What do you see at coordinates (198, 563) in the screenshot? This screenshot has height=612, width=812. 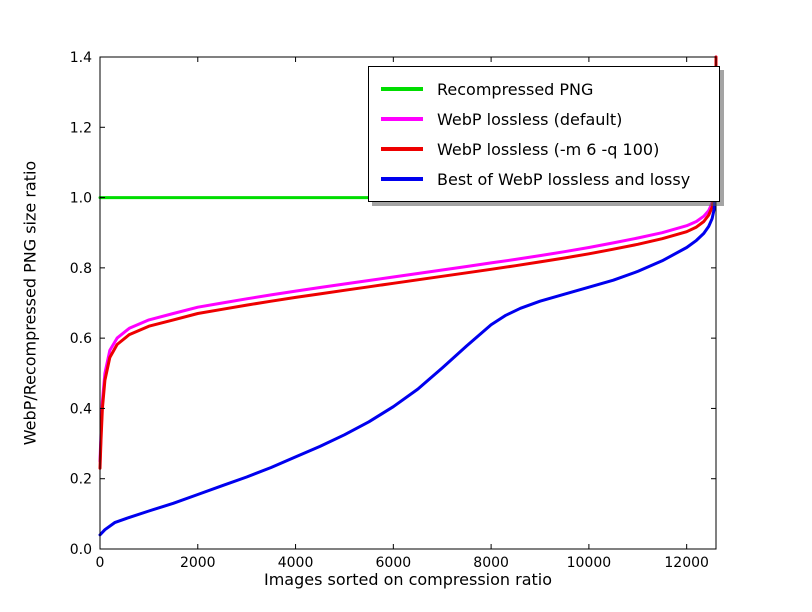 I see `x-tick-label: 2000` at bounding box center [198, 563].